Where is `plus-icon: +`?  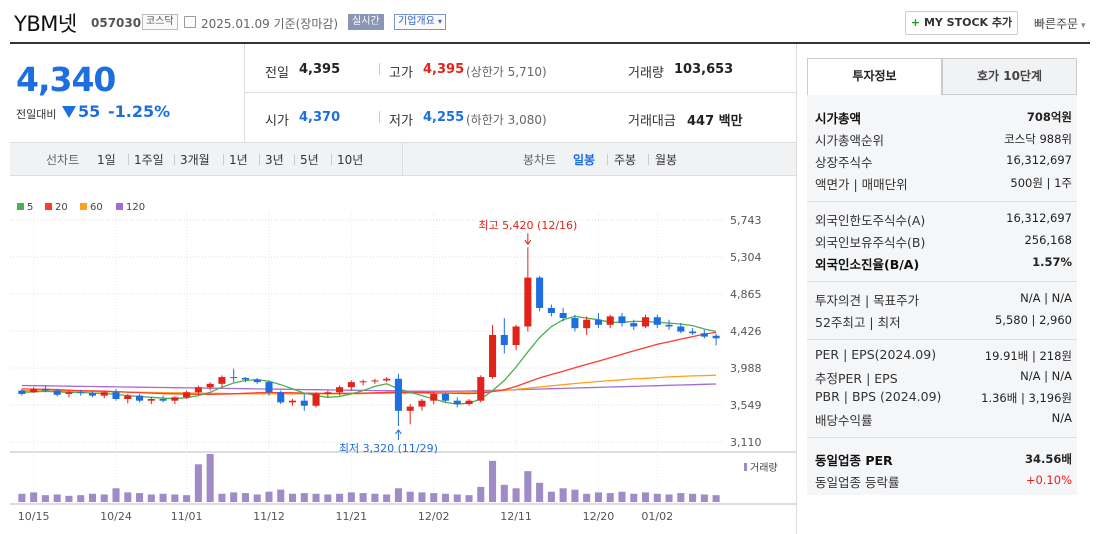 plus-icon: + is located at coordinates (915, 22).